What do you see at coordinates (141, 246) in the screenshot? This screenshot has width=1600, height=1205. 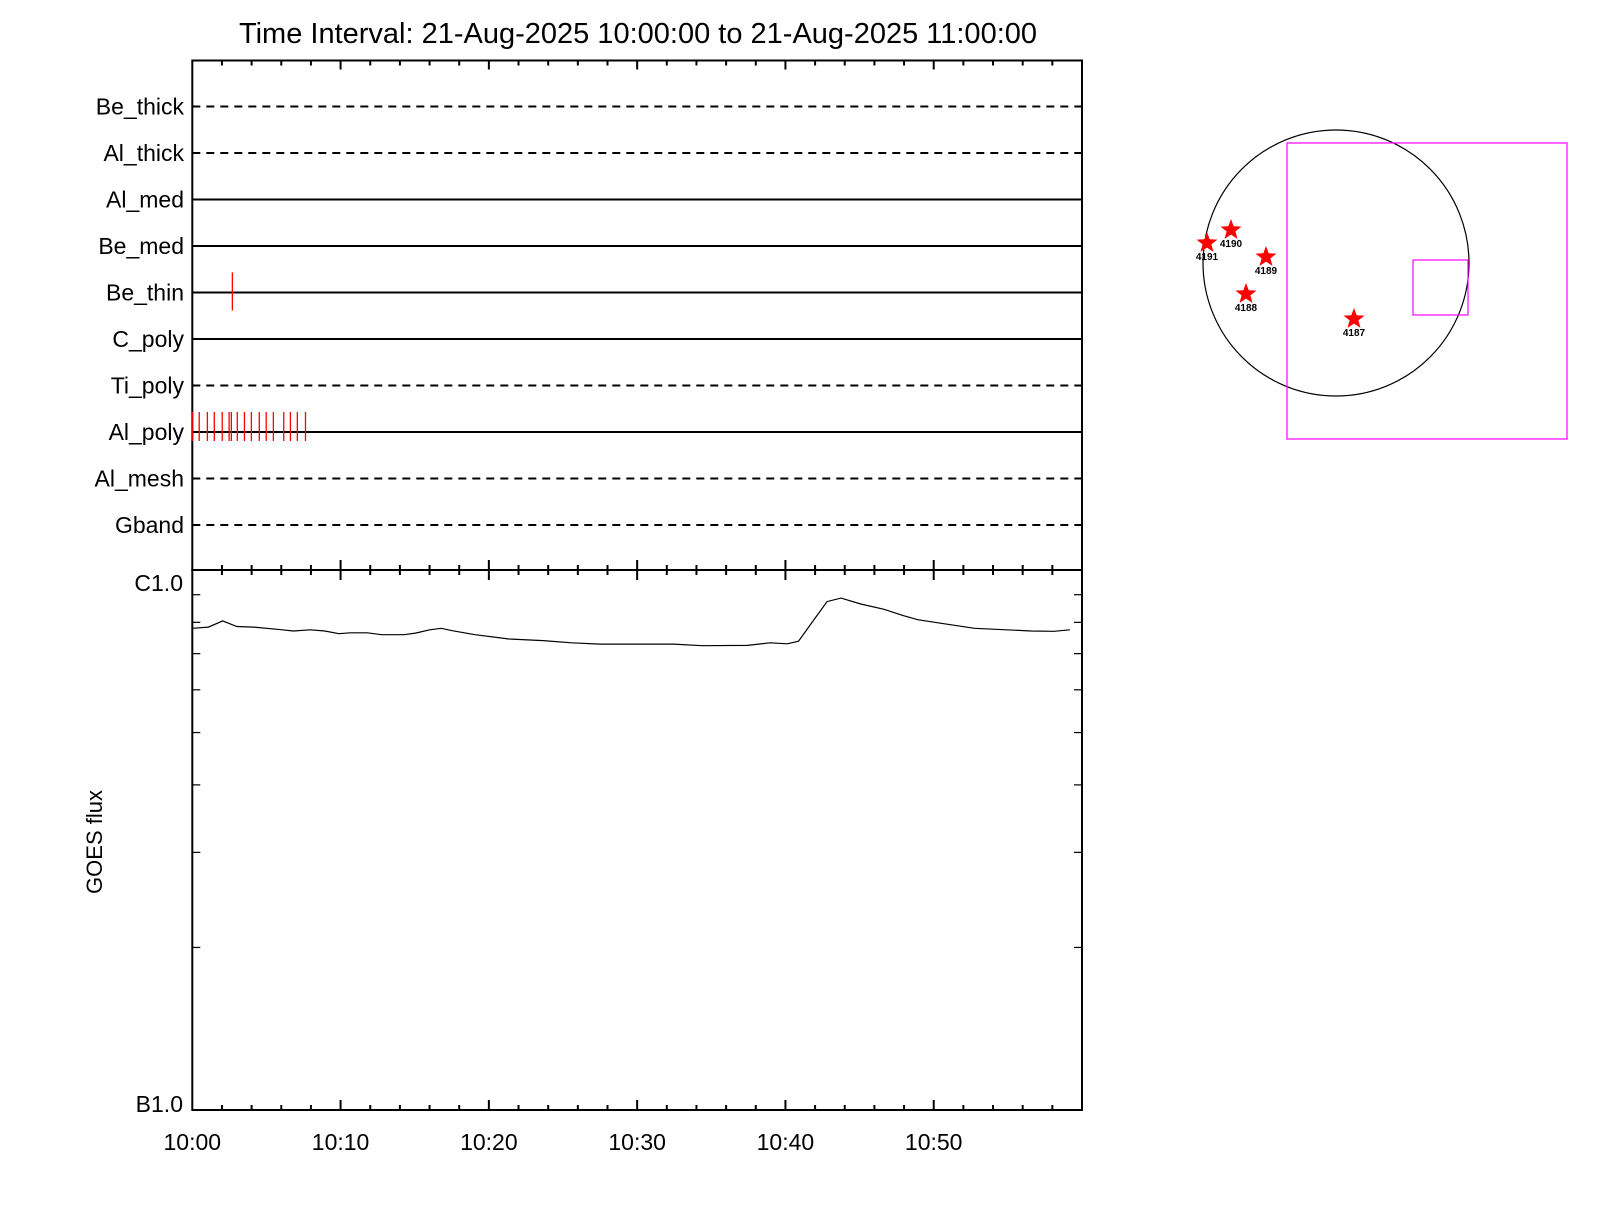 I see `row-label: Be_med` at bounding box center [141, 246].